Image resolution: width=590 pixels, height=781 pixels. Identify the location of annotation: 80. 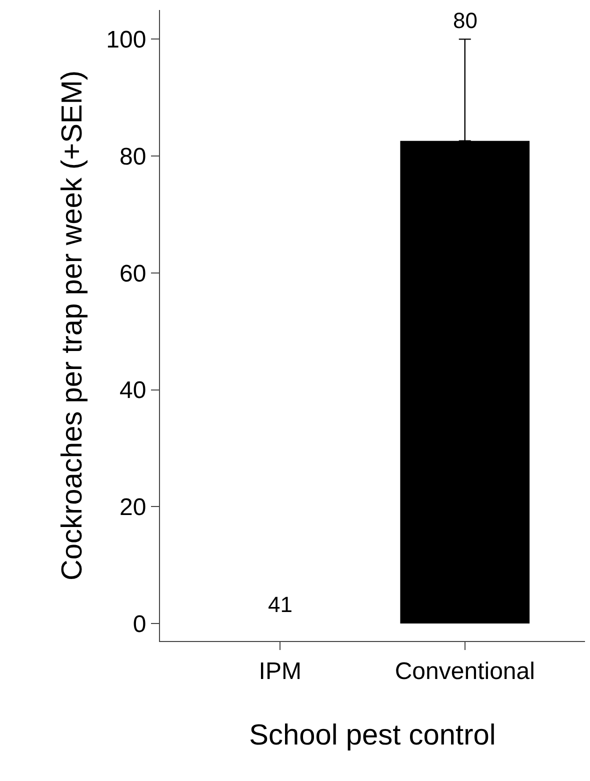
(465, 20).